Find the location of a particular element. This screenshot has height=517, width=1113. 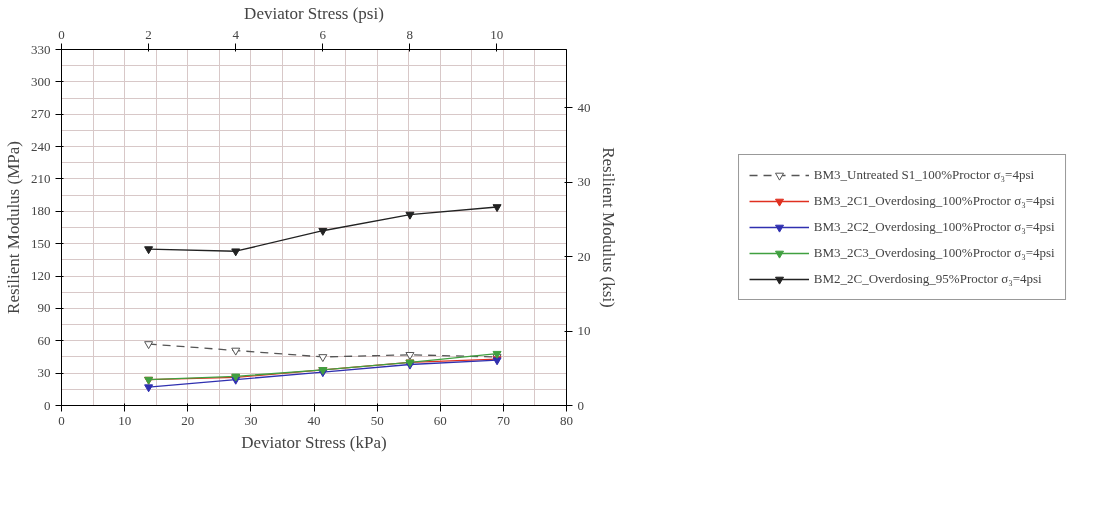

y-tick-label: 240 is located at coordinates (41, 146).